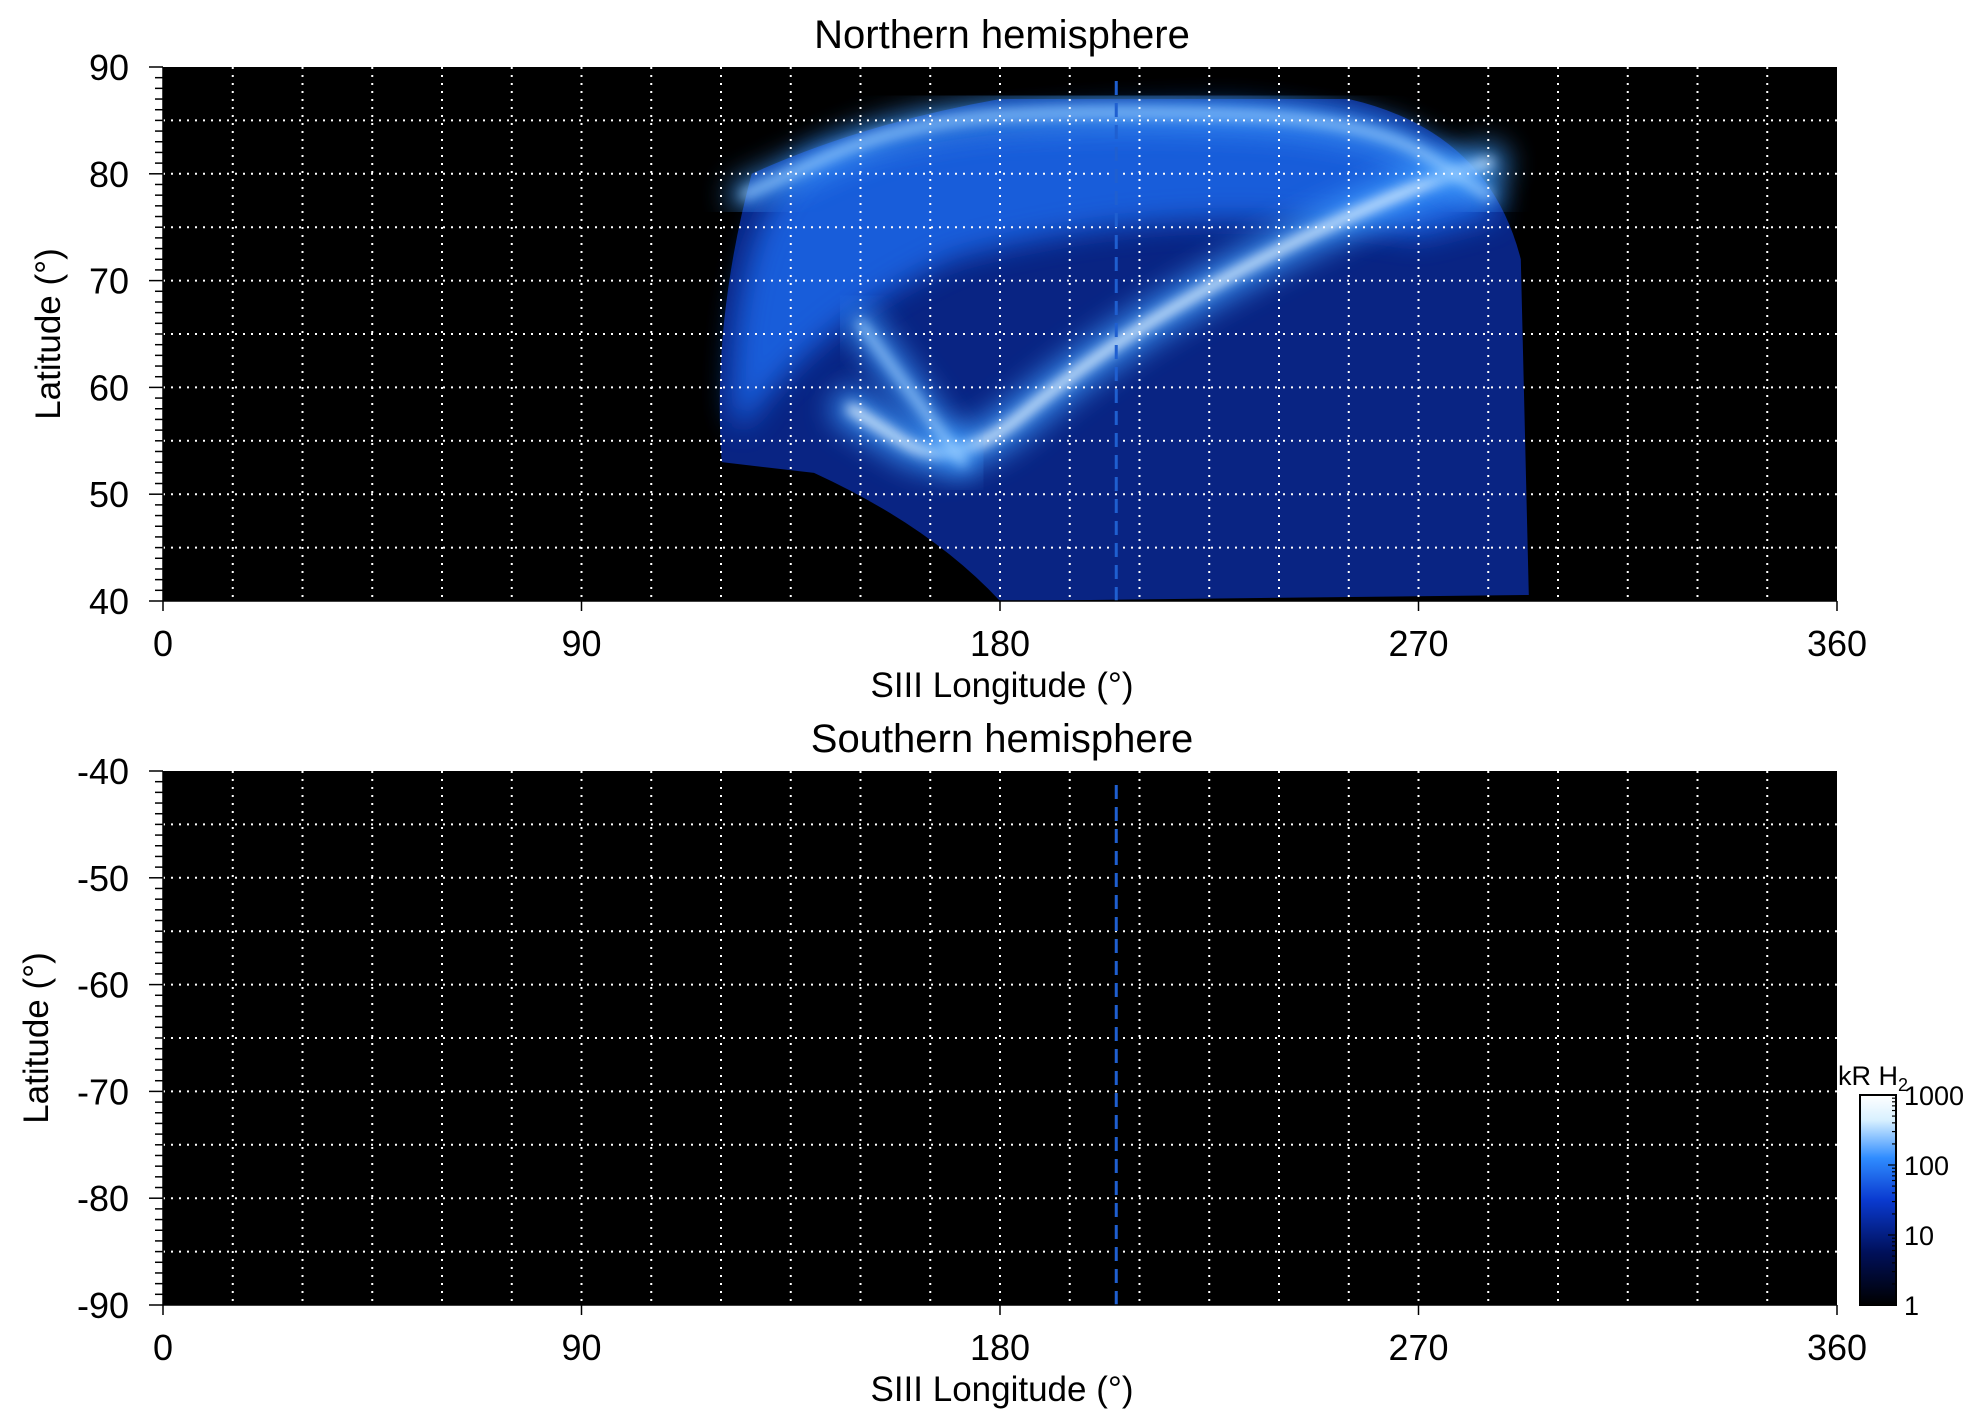  I want to click on y-tick-label: 60, so click(109, 387).